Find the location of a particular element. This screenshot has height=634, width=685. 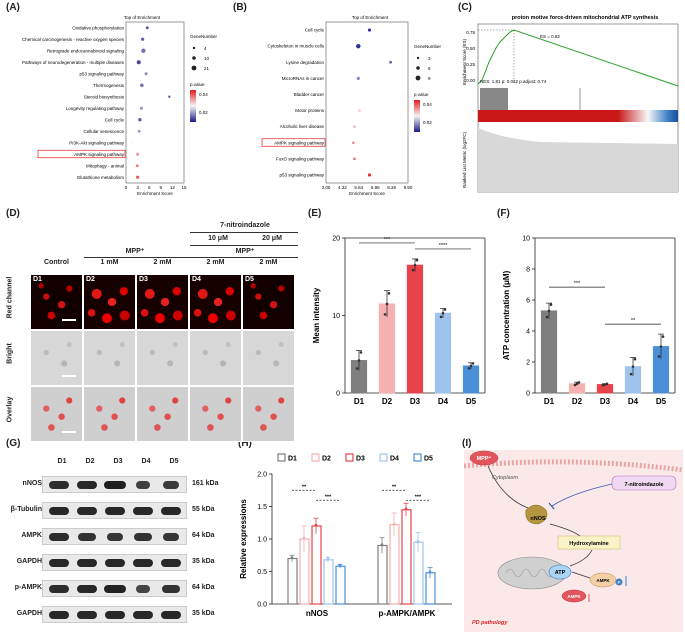

chart-f-sig-label: ** is located at coordinates (633, 321).